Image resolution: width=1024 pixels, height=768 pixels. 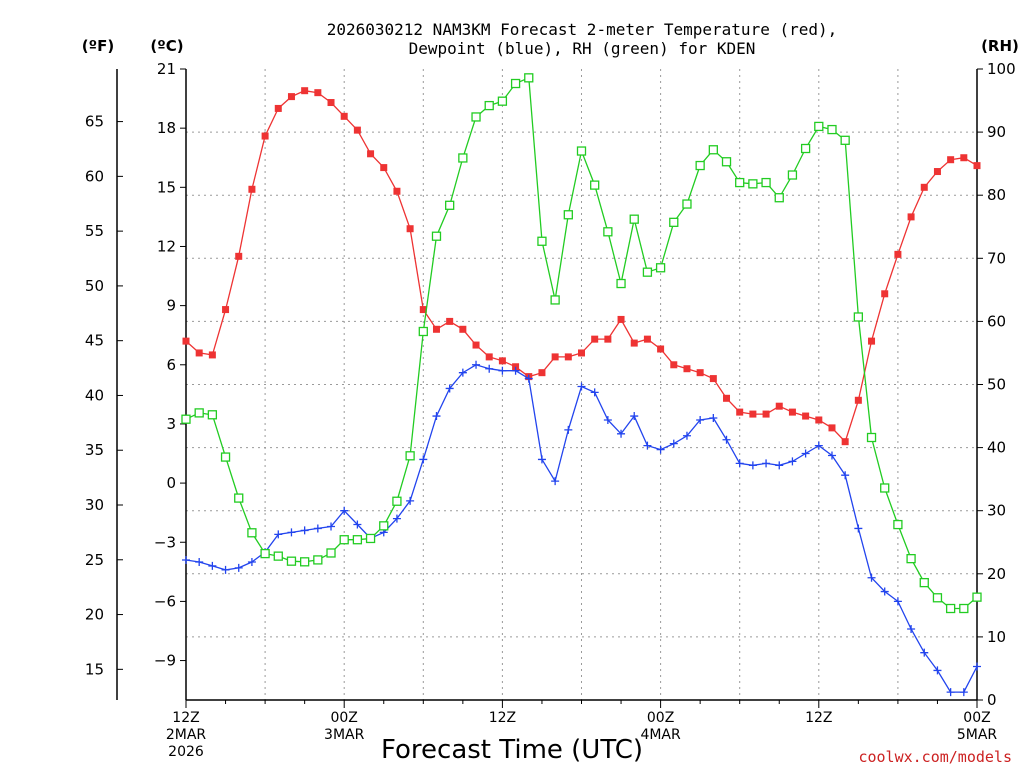 What do you see at coordinates (171, 365) in the screenshot?
I see `celsius-tick-label: 6` at bounding box center [171, 365].